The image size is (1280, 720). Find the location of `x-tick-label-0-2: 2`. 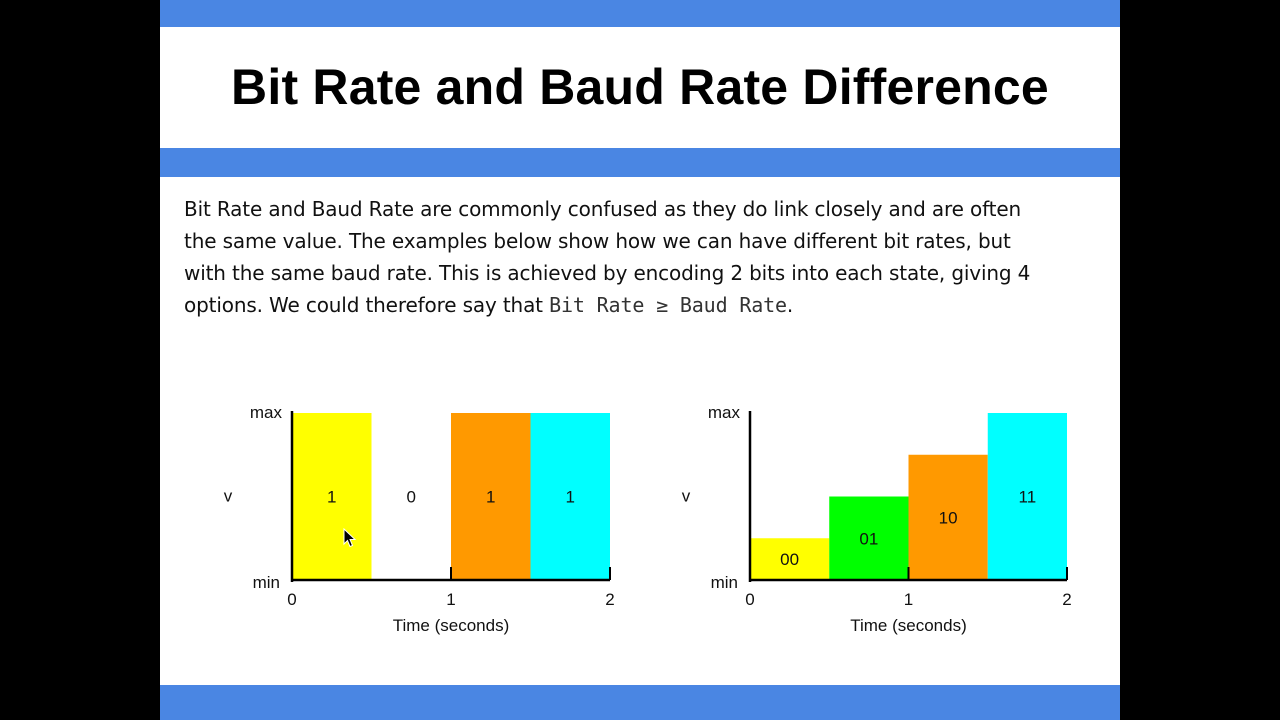

x-tick-label-0-2: 2 is located at coordinates (609, 599).